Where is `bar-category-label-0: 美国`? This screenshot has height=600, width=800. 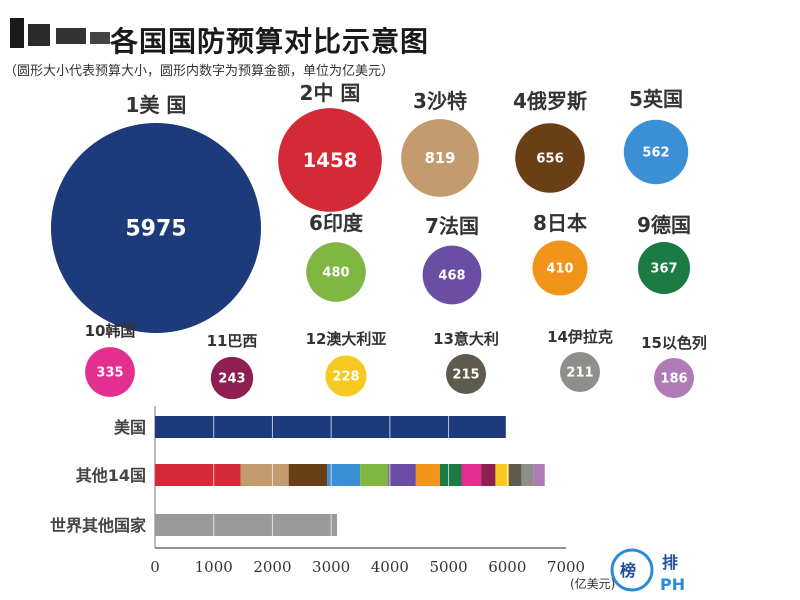
bar-category-label-0: 美国 is located at coordinates (130, 427).